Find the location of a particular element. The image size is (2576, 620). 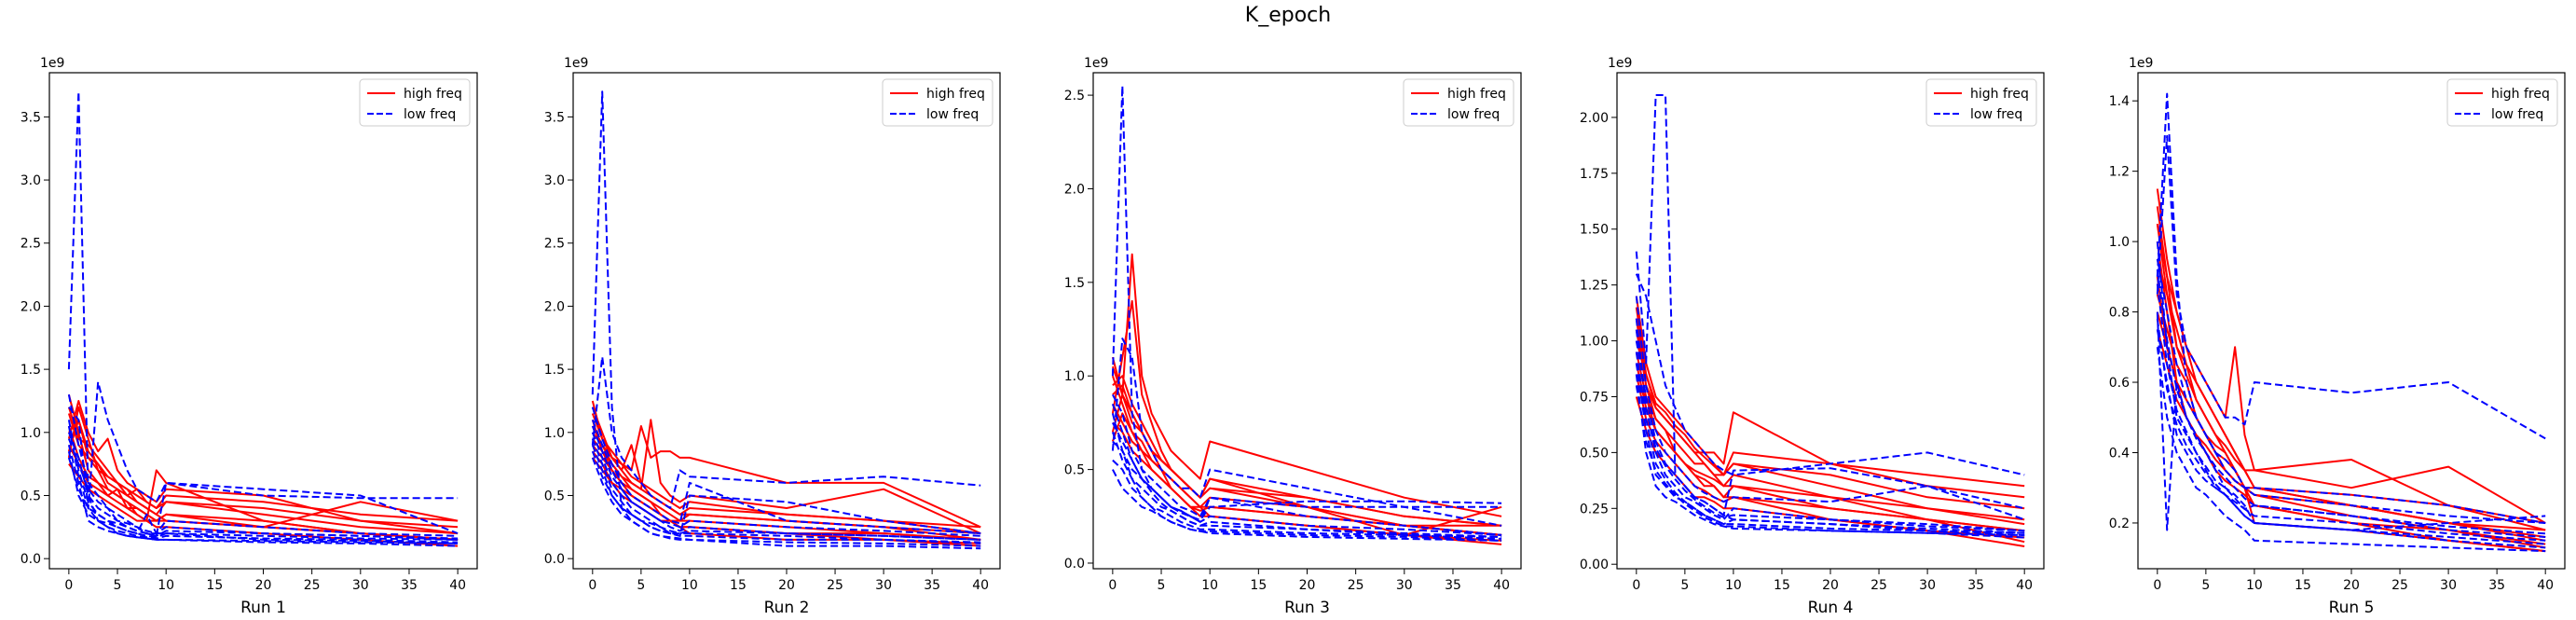

y-tick-label: 0.75 is located at coordinates (1594, 397).